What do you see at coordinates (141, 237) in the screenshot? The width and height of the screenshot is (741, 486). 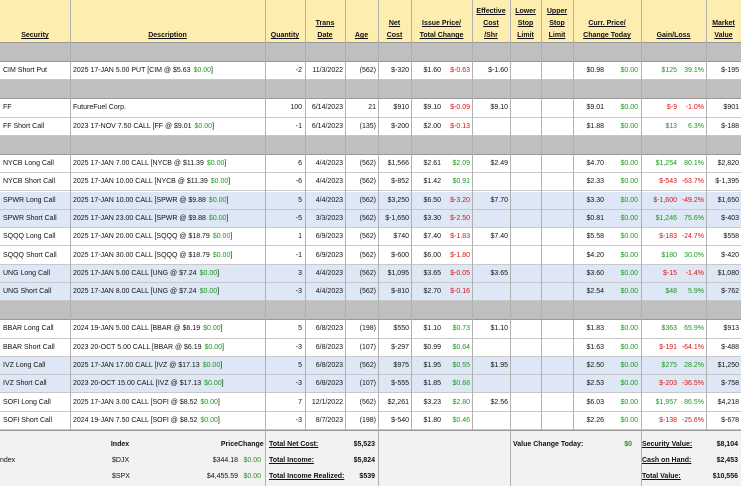 I see `description-part: 2025 17-JAN 20.00 CALL [SQQQ @ $18.79` at bounding box center [141, 237].